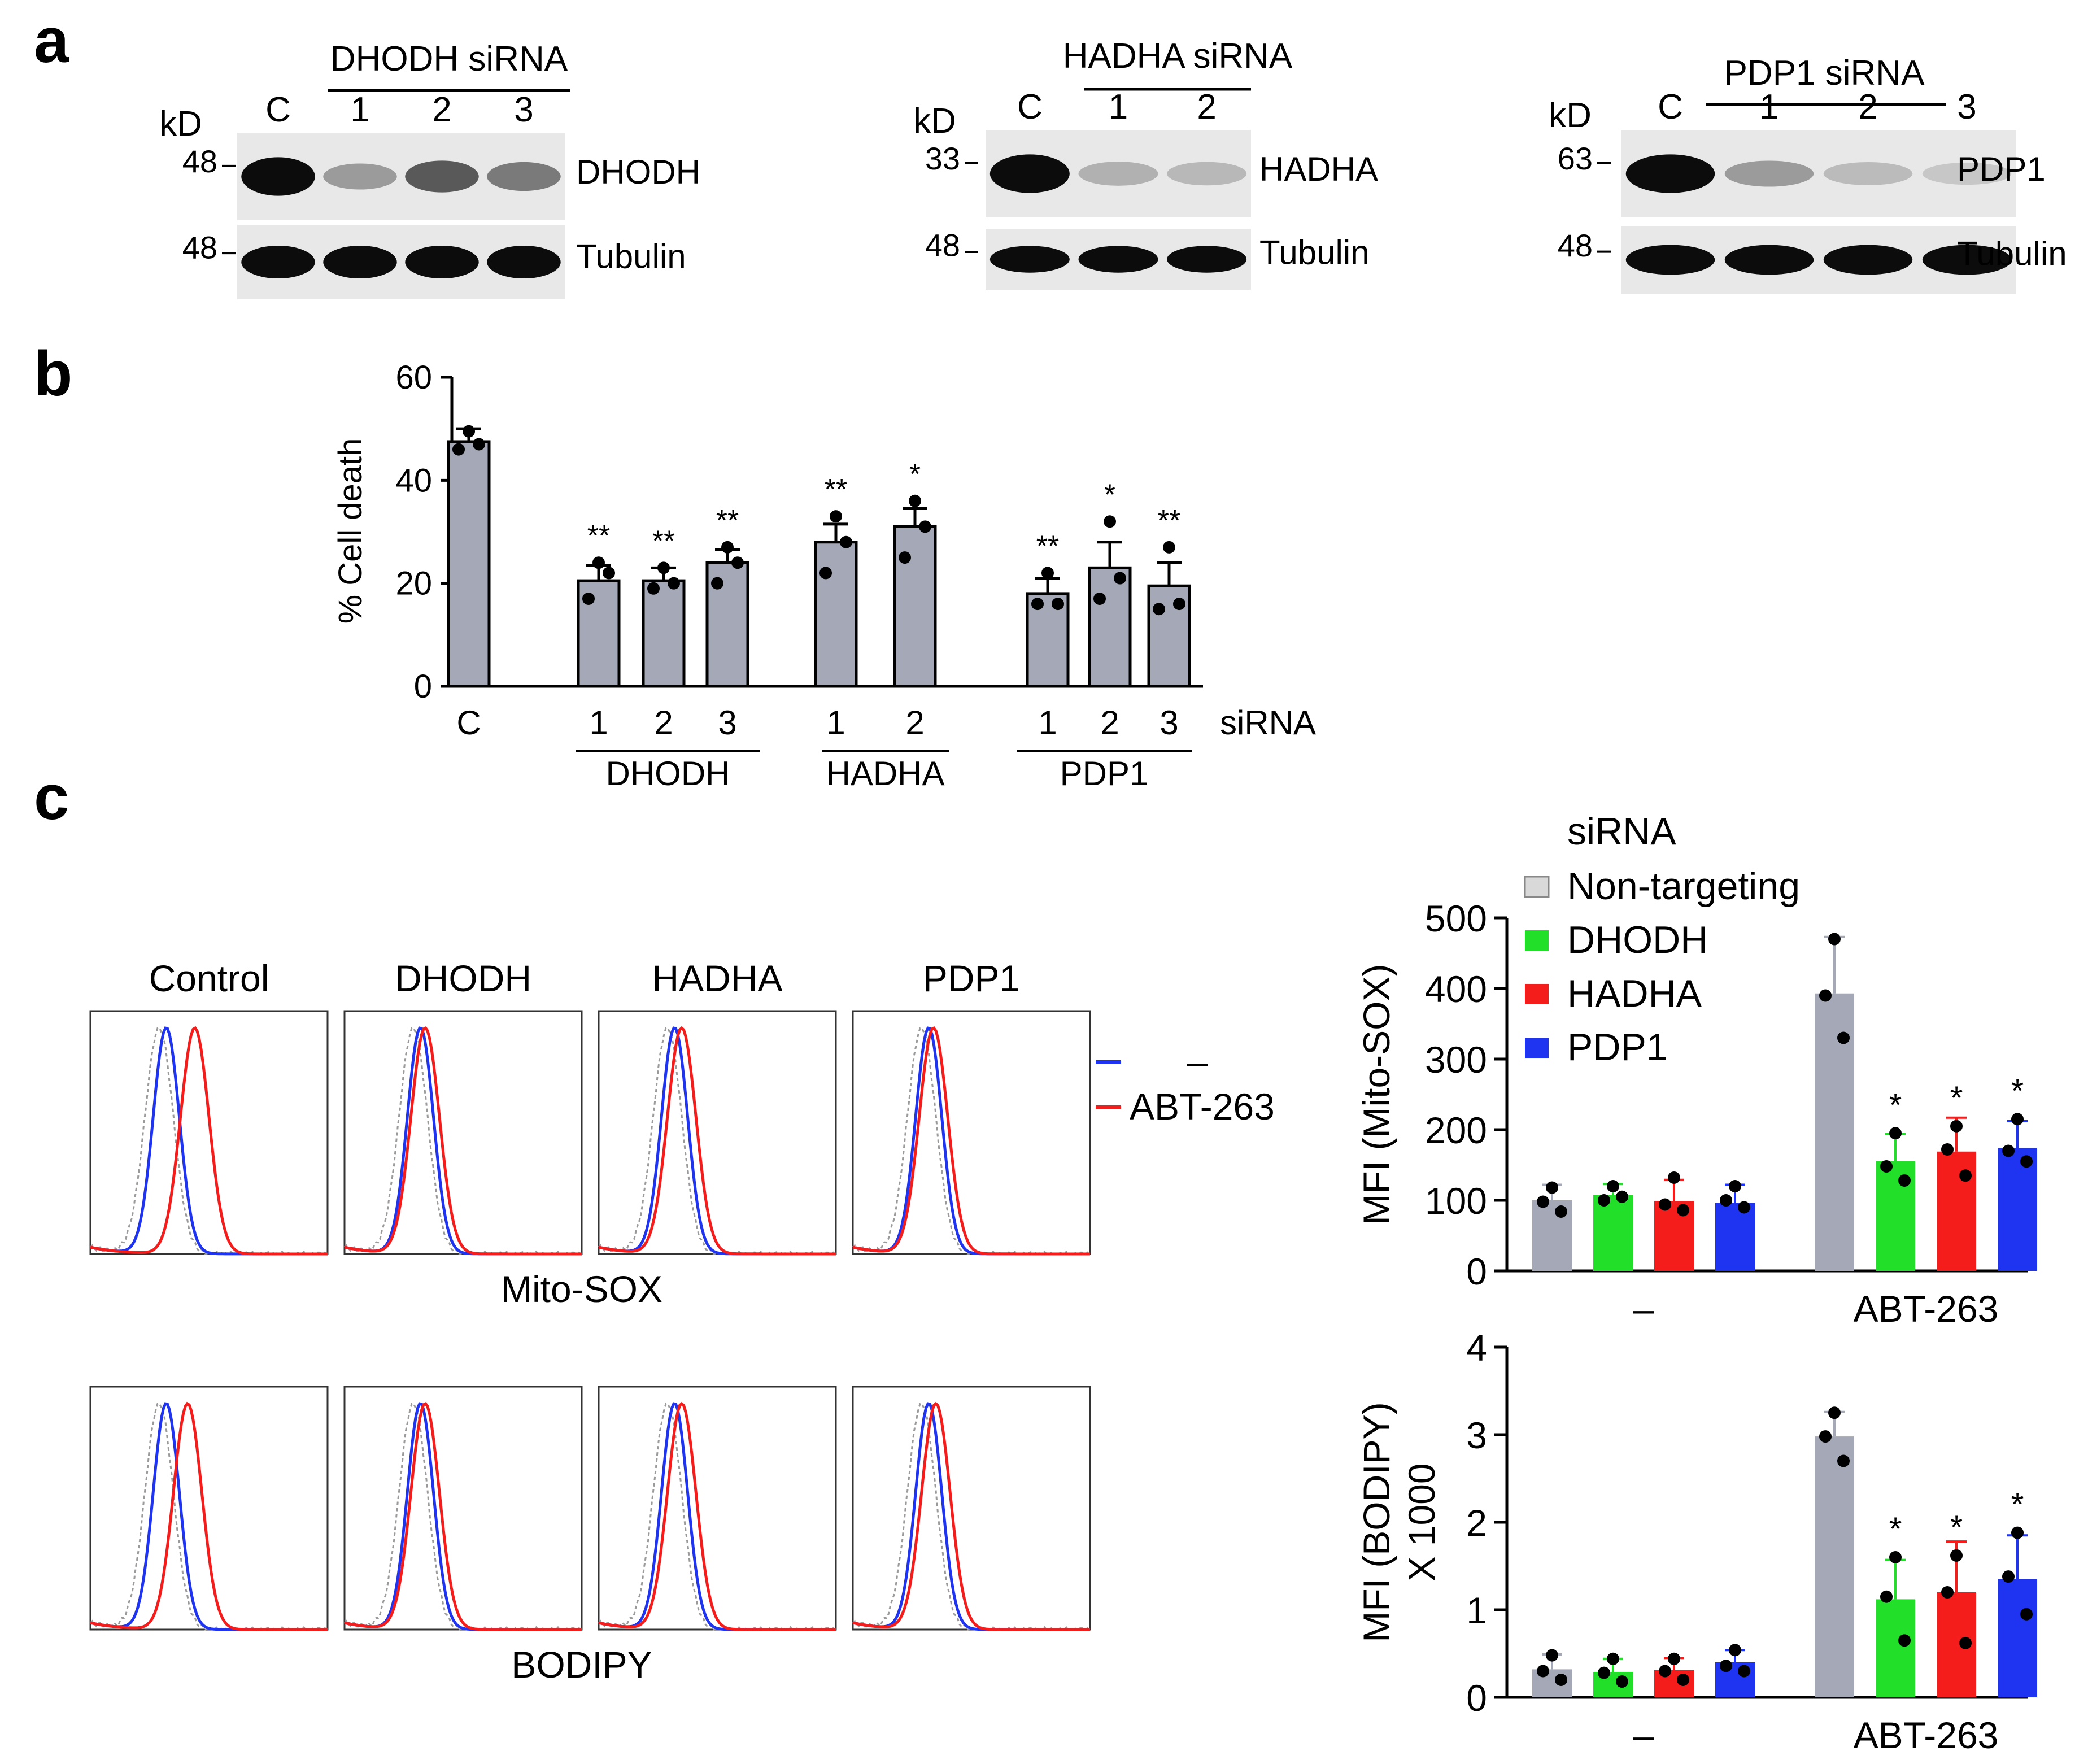 This screenshot has width=2088, height=1764. Describe the element at coordinates (581, 1289) in the screenshot. I see `histogram-row-label: Mito-SOX` at that location.